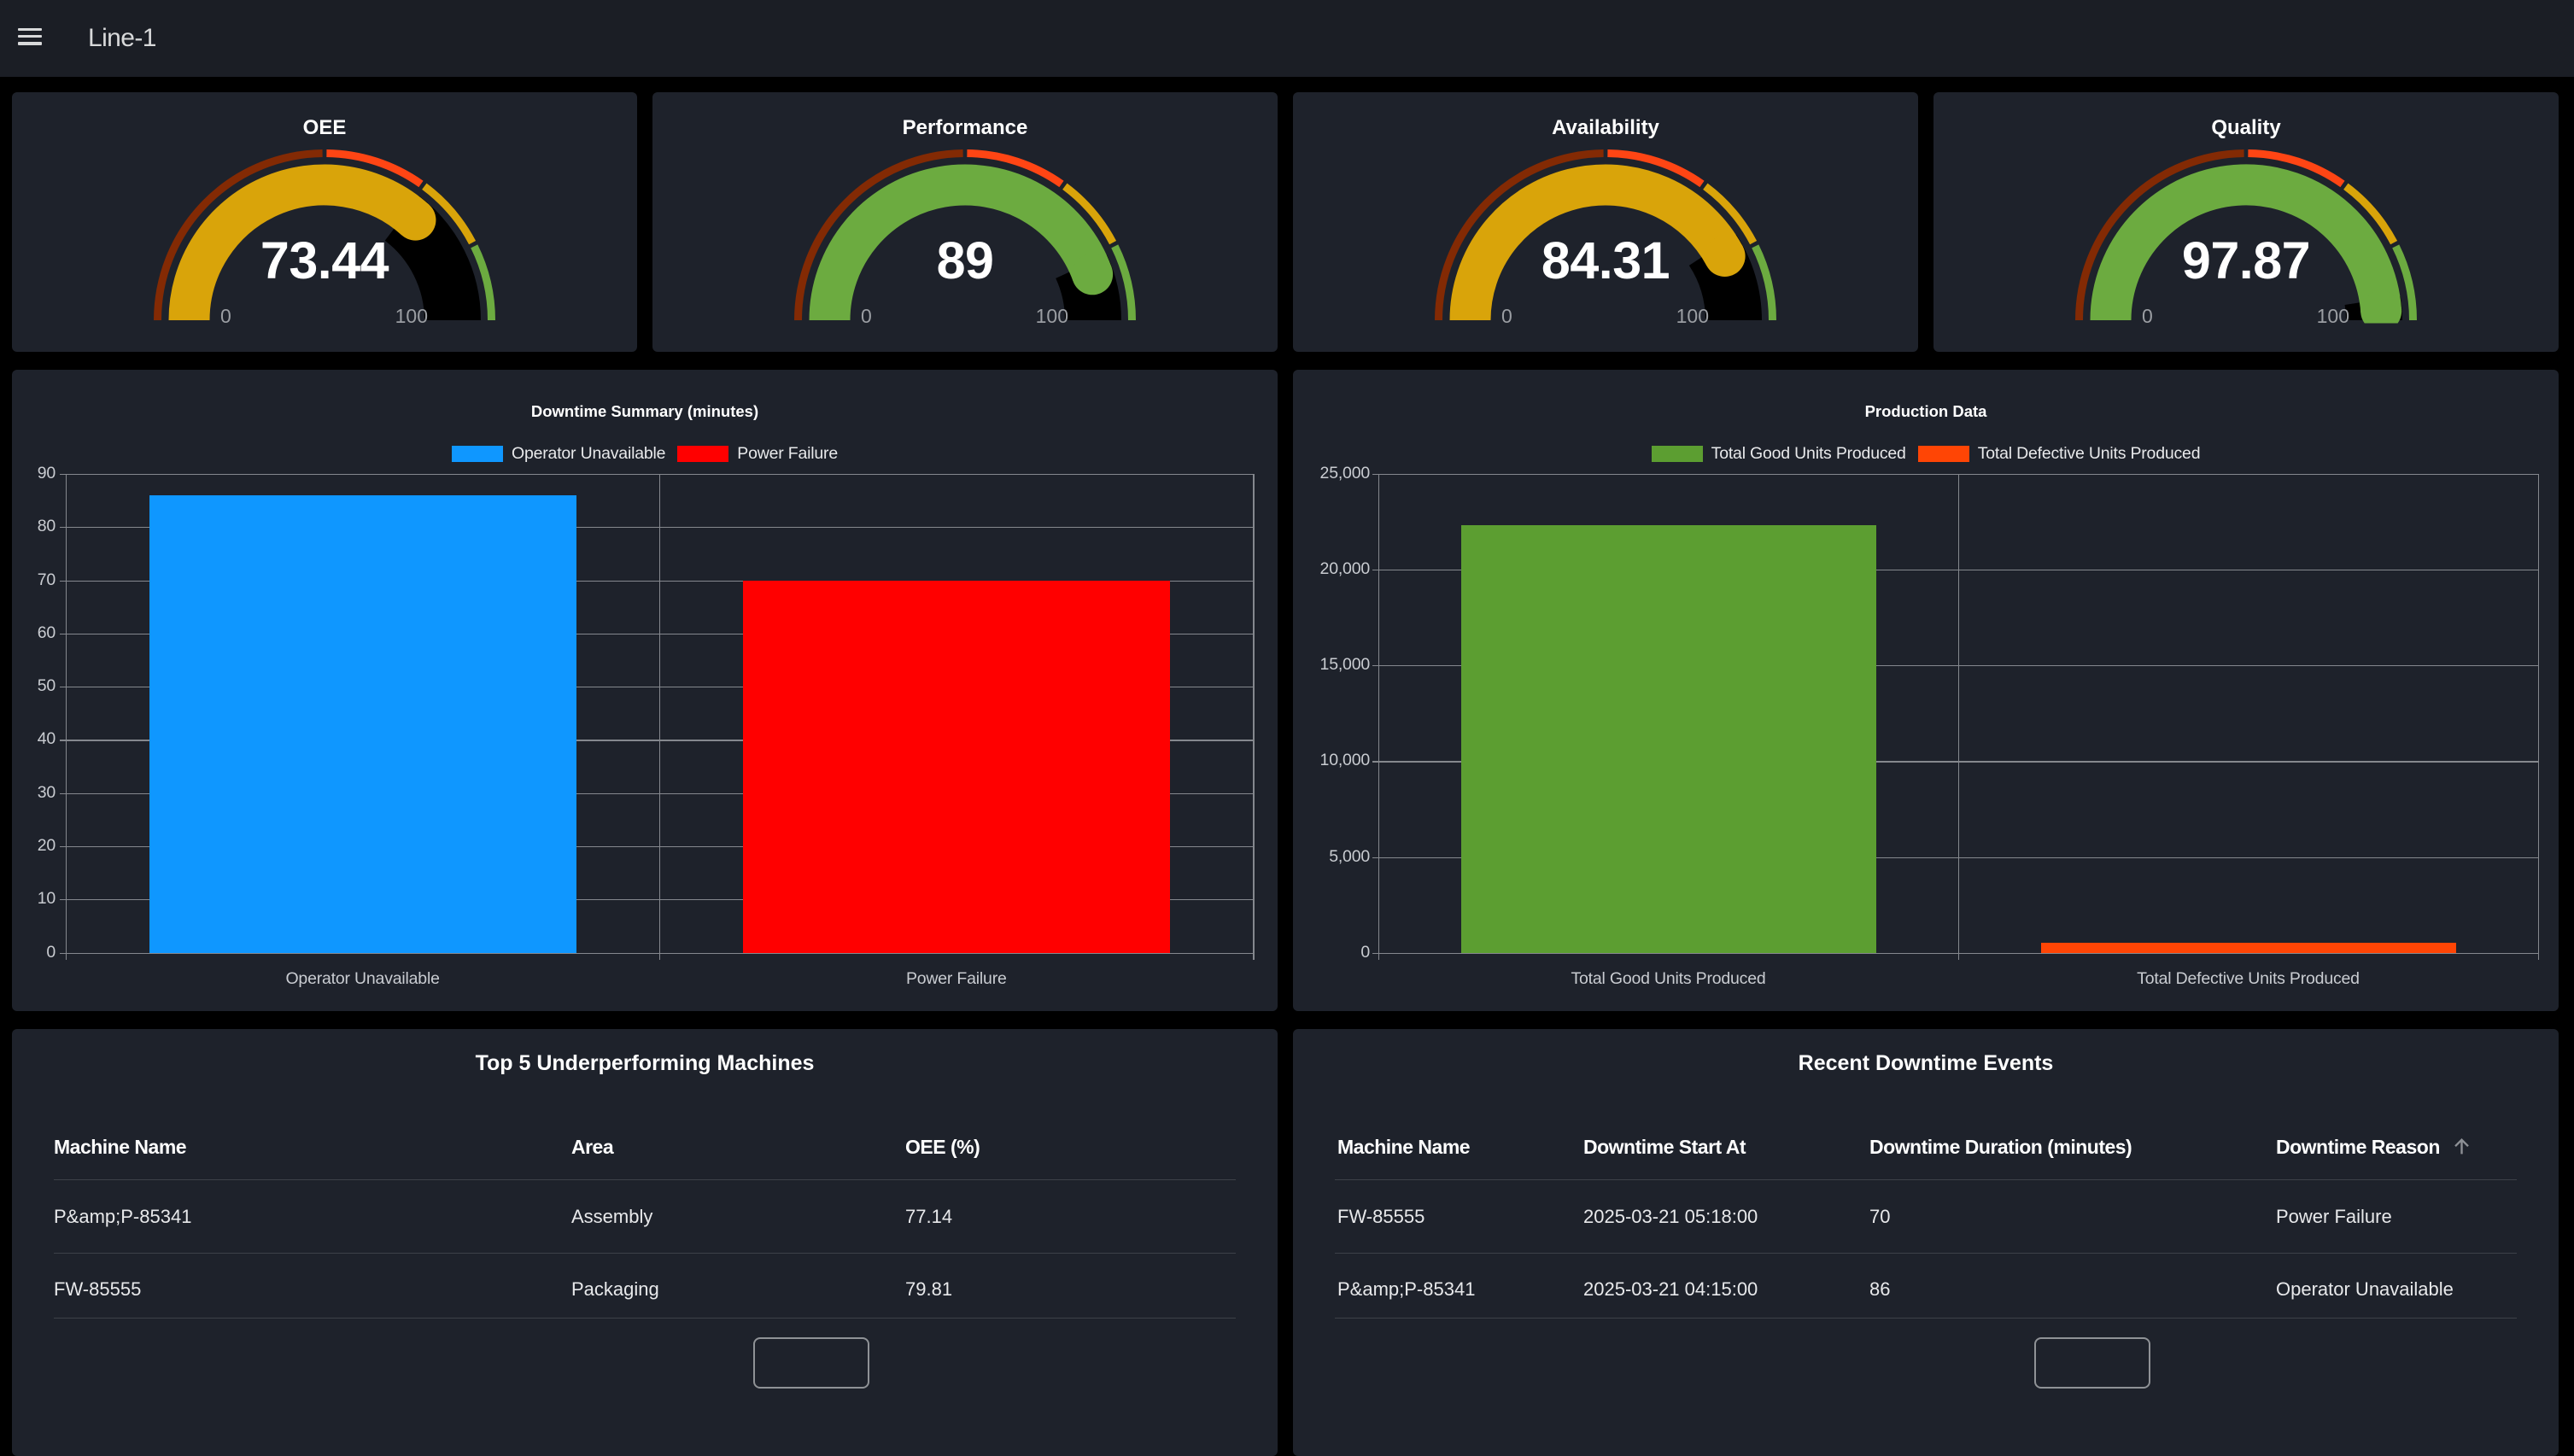 This screenshot has width=2574, height=1456. What do you see at coordinates (2246, 260) in the screenshot?
I see `svg-text: 97.87` at bounding box center [2246, 260].